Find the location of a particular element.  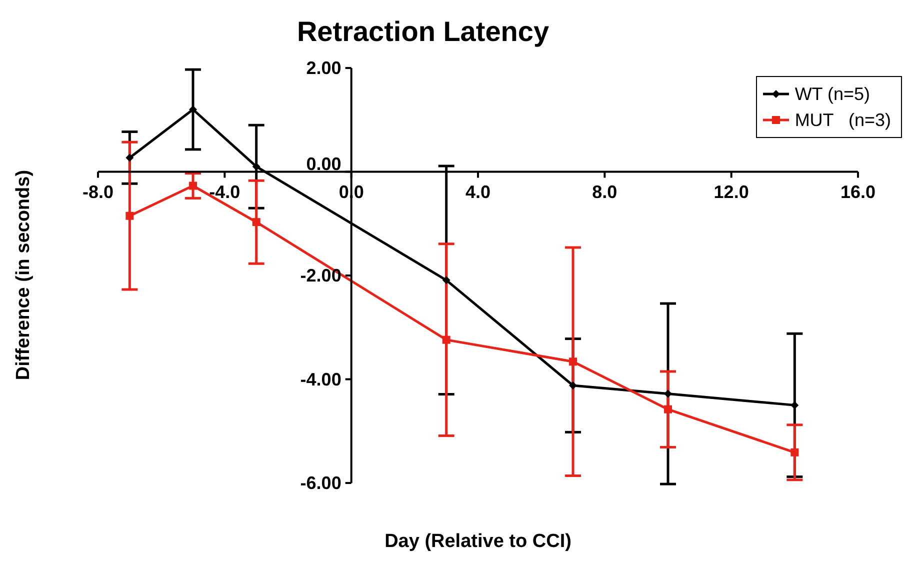

x-tick-label: 12.0 is located at coordinates (731, 192).